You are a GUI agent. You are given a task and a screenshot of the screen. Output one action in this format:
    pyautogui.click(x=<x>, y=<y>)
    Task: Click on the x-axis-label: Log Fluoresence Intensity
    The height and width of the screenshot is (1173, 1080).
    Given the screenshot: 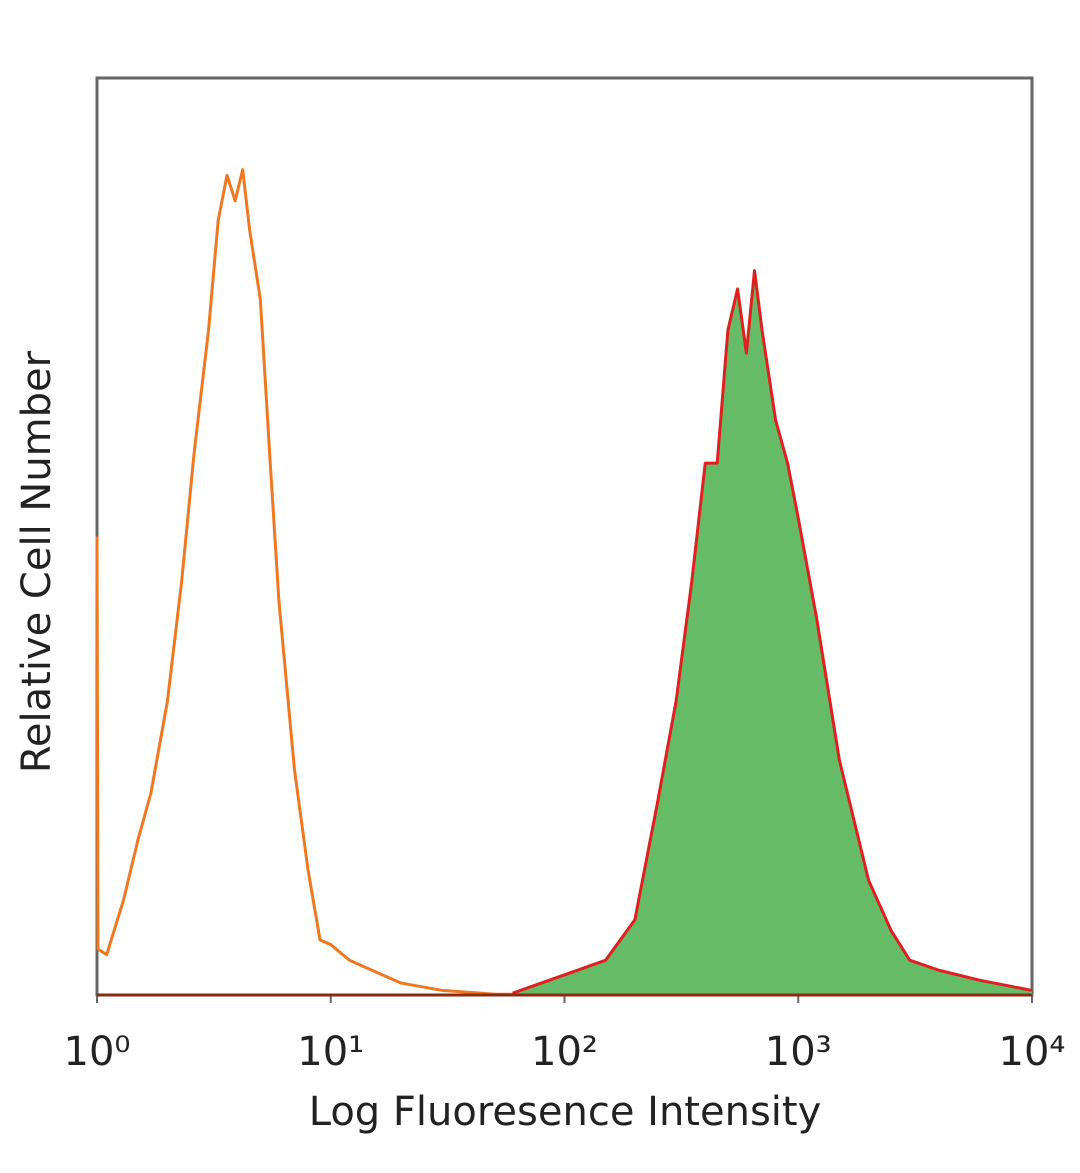 What is the action you would take?
    pyautogui.click(x=565, y=1112)
    